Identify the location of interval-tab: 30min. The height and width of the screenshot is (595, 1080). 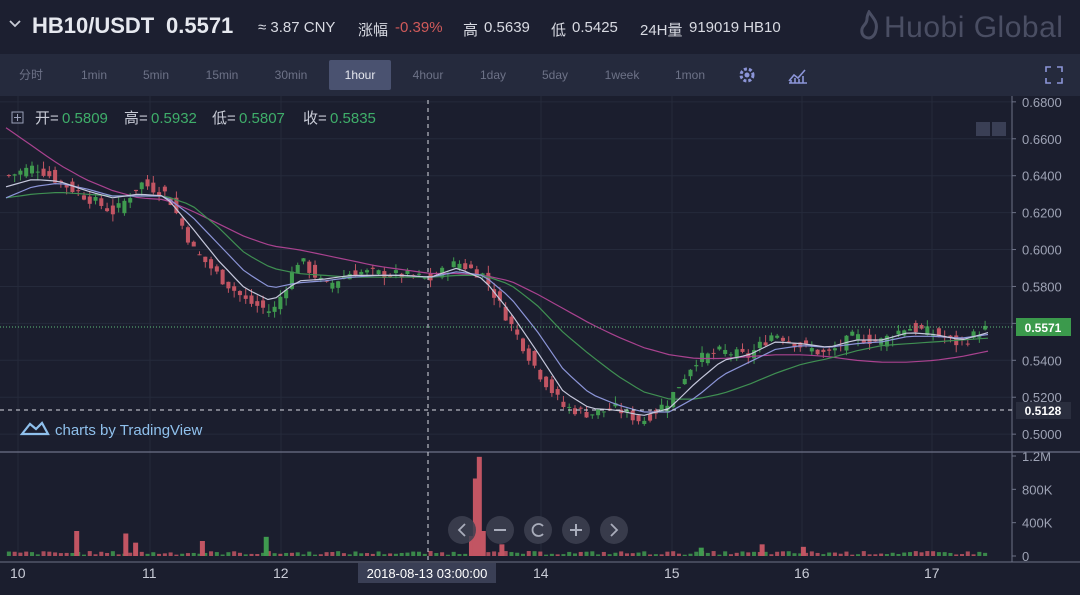
(291, 75).